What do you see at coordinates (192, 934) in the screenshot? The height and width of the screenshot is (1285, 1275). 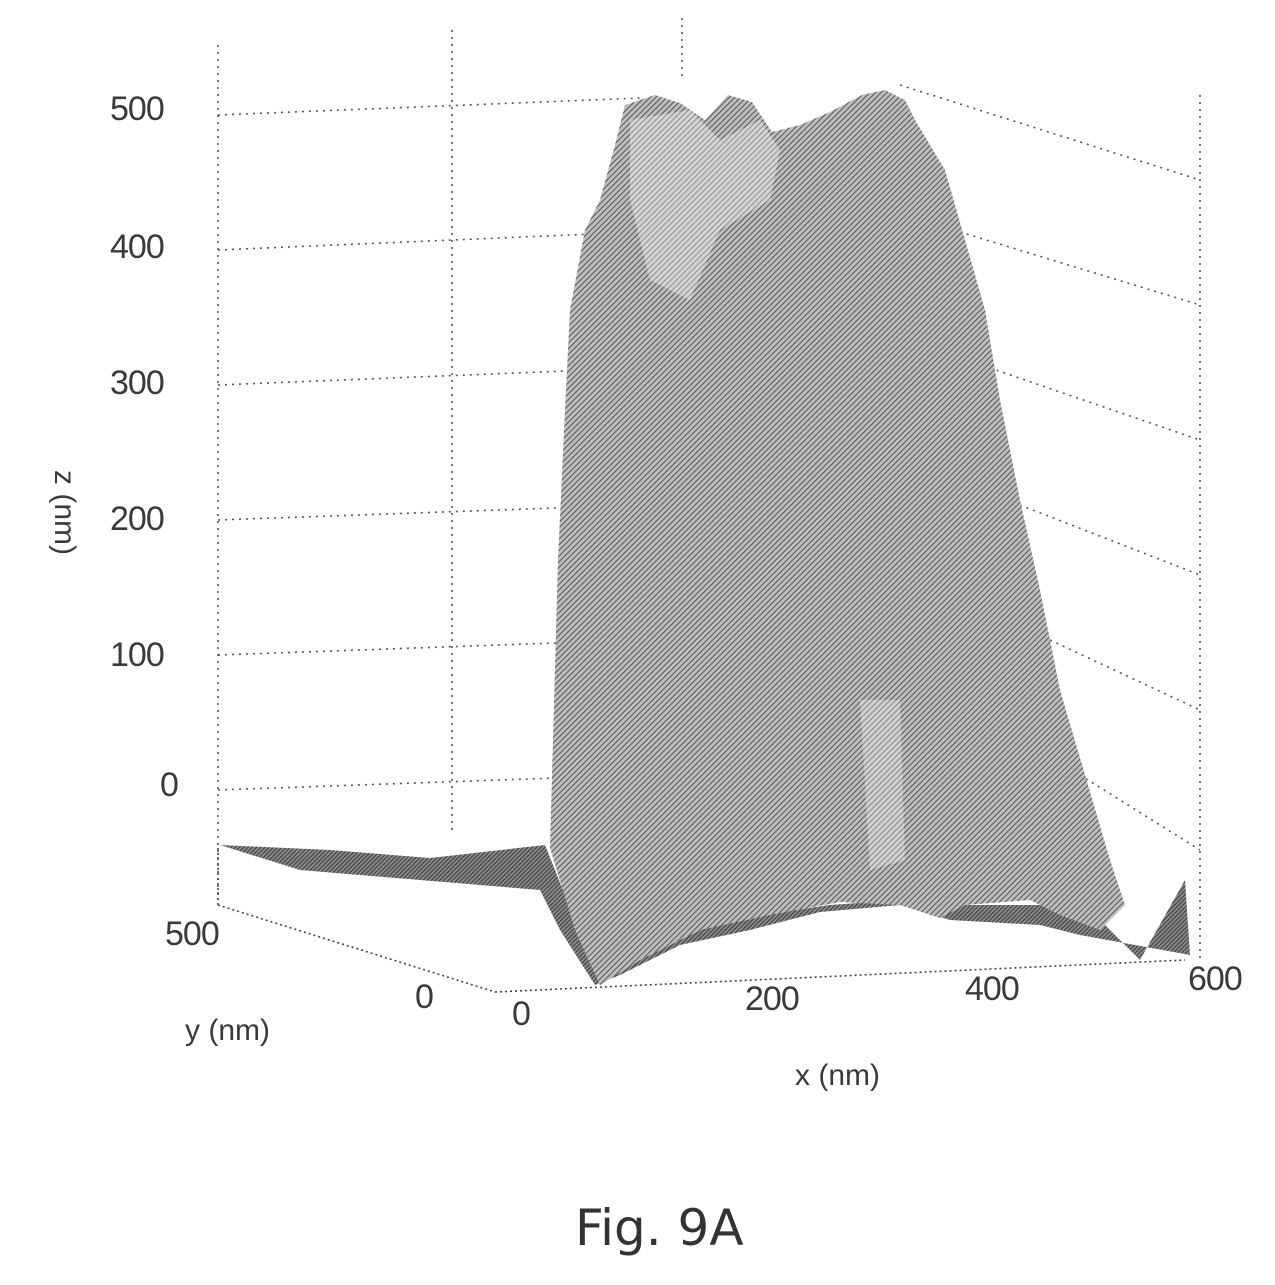 I see `y-tick-label: 500` at bounding box center [192, 934].